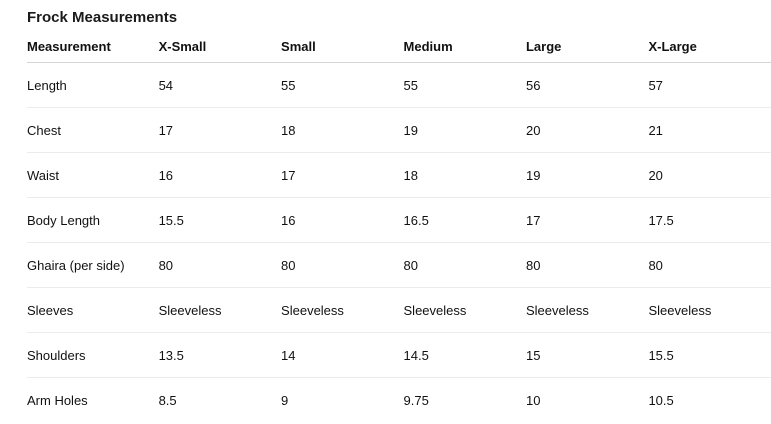 The height and width of the screenshot is (424, 771). I want to click on table-cell: 10, so click(533, 400).